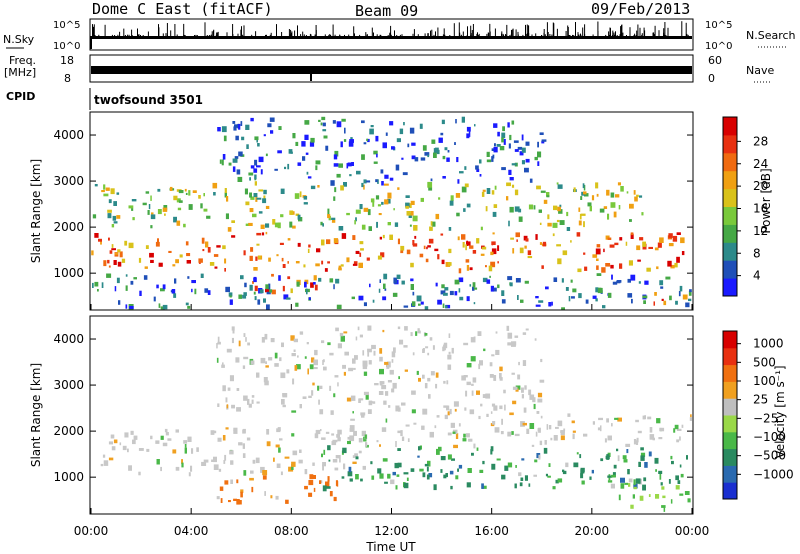 The width and height of the screenshot is (800, 554). Describe the element at coordinates (91, 531) in the screenshot. I see `xtick-label: 00:00` at that location.